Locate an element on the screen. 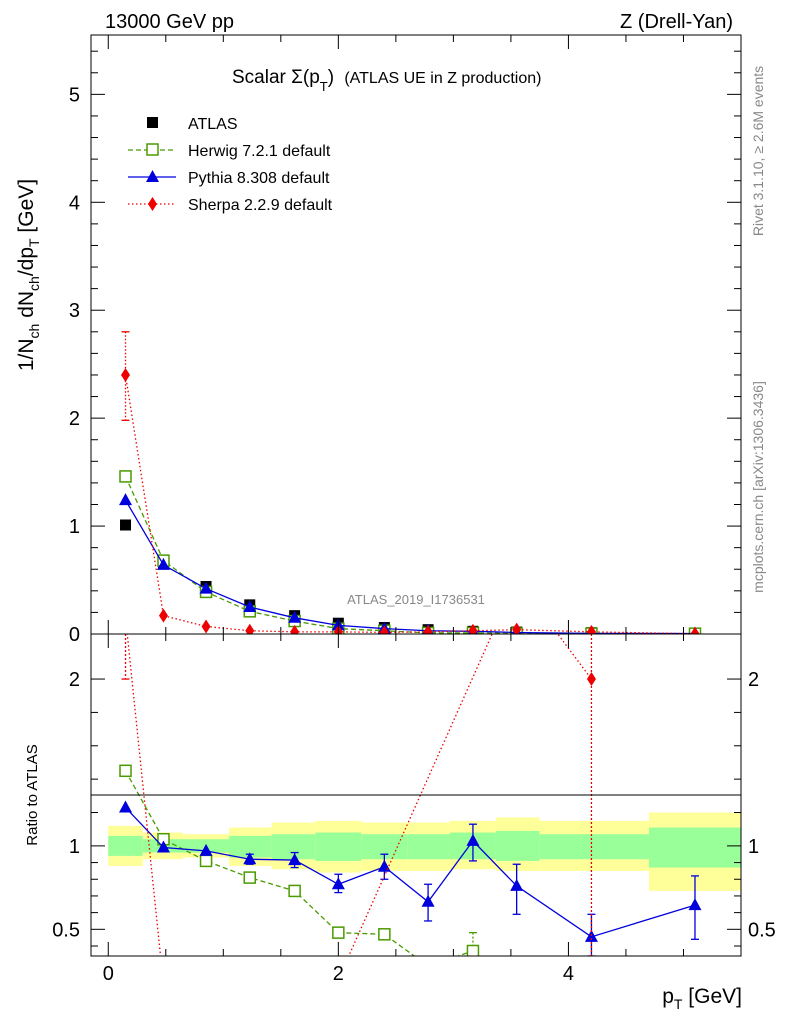 This screenshot has width=786, height=1024. ratio-y-tick-label-left: 2 is located at coordinates (74, 680).